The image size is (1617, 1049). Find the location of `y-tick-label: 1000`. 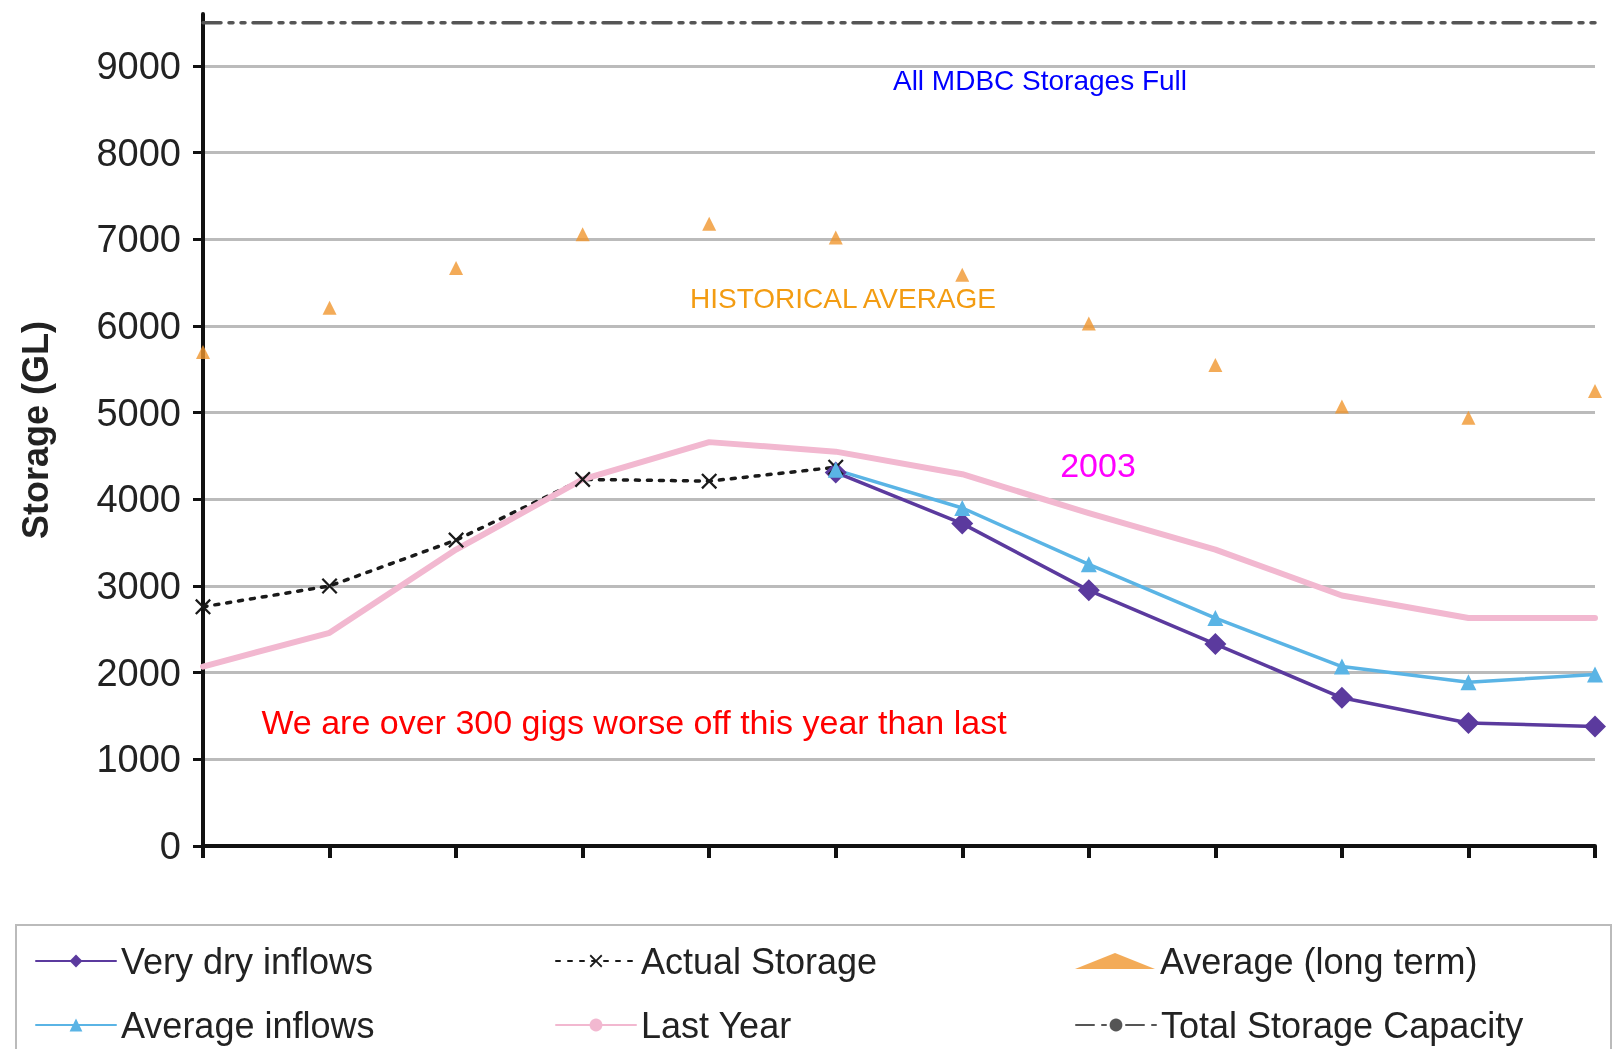

y-tick-label: 1000 is located at coordinates (138, 759).